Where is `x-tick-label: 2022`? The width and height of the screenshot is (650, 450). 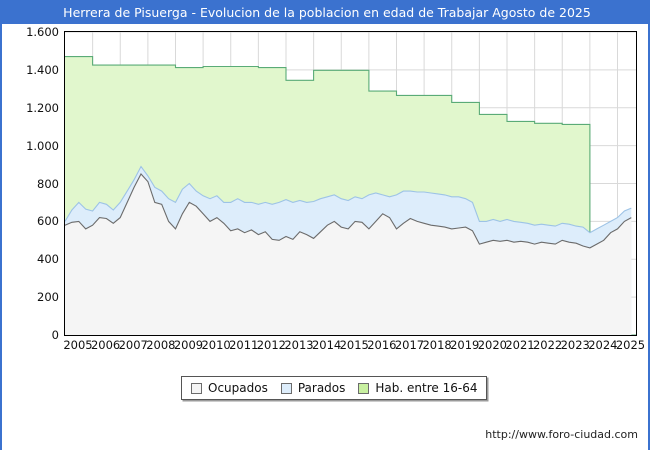 x-tick-label: 2022 is located at coordinates (547, 345).